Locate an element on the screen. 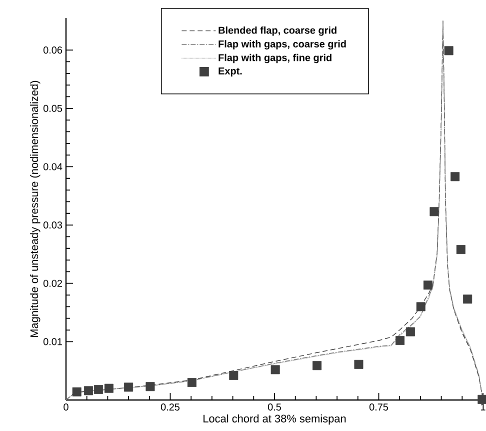  legend-label: Blended flap, coarse grid is located at coordinates (277, 31).